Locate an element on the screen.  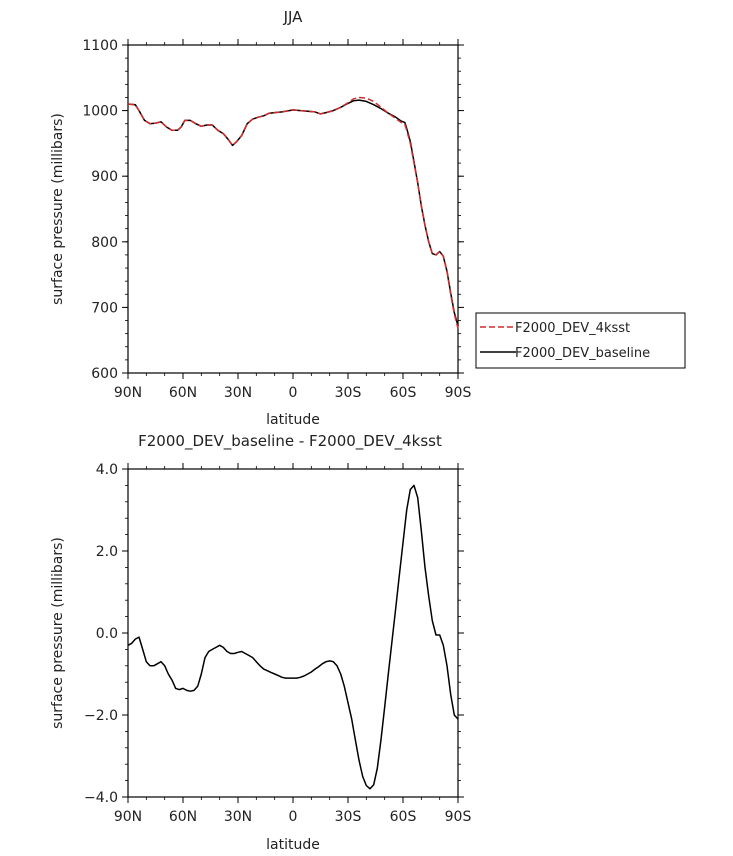
top-x-axis-label: latitude is located at coordinates (293, 420).